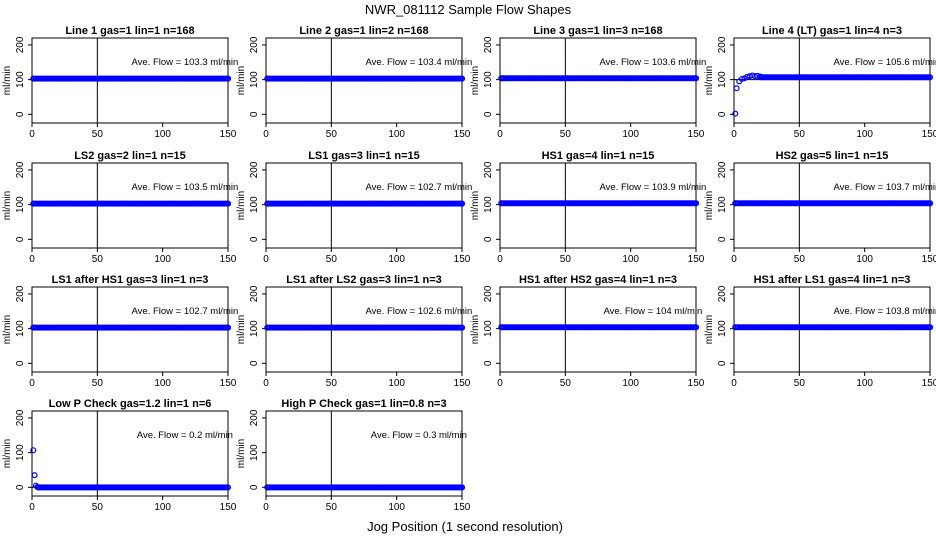  Describe the element at coordinates (885, 62) in the screenshot. I see `ave-flow-annotation: Ave. Flow = 105.6 ml/min` at that location.